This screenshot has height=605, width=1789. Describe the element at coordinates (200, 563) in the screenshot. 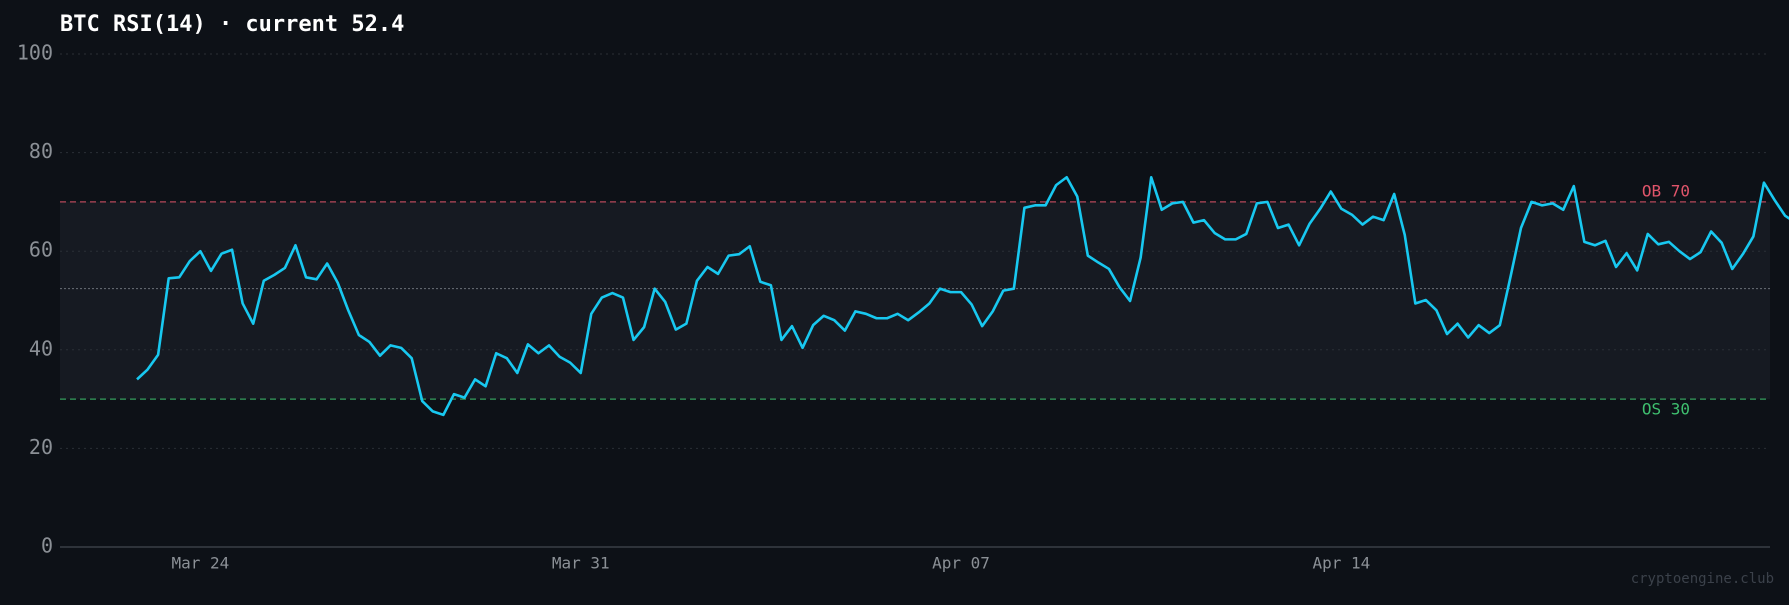

I see `x-tick-label: Mar 24` at that location.